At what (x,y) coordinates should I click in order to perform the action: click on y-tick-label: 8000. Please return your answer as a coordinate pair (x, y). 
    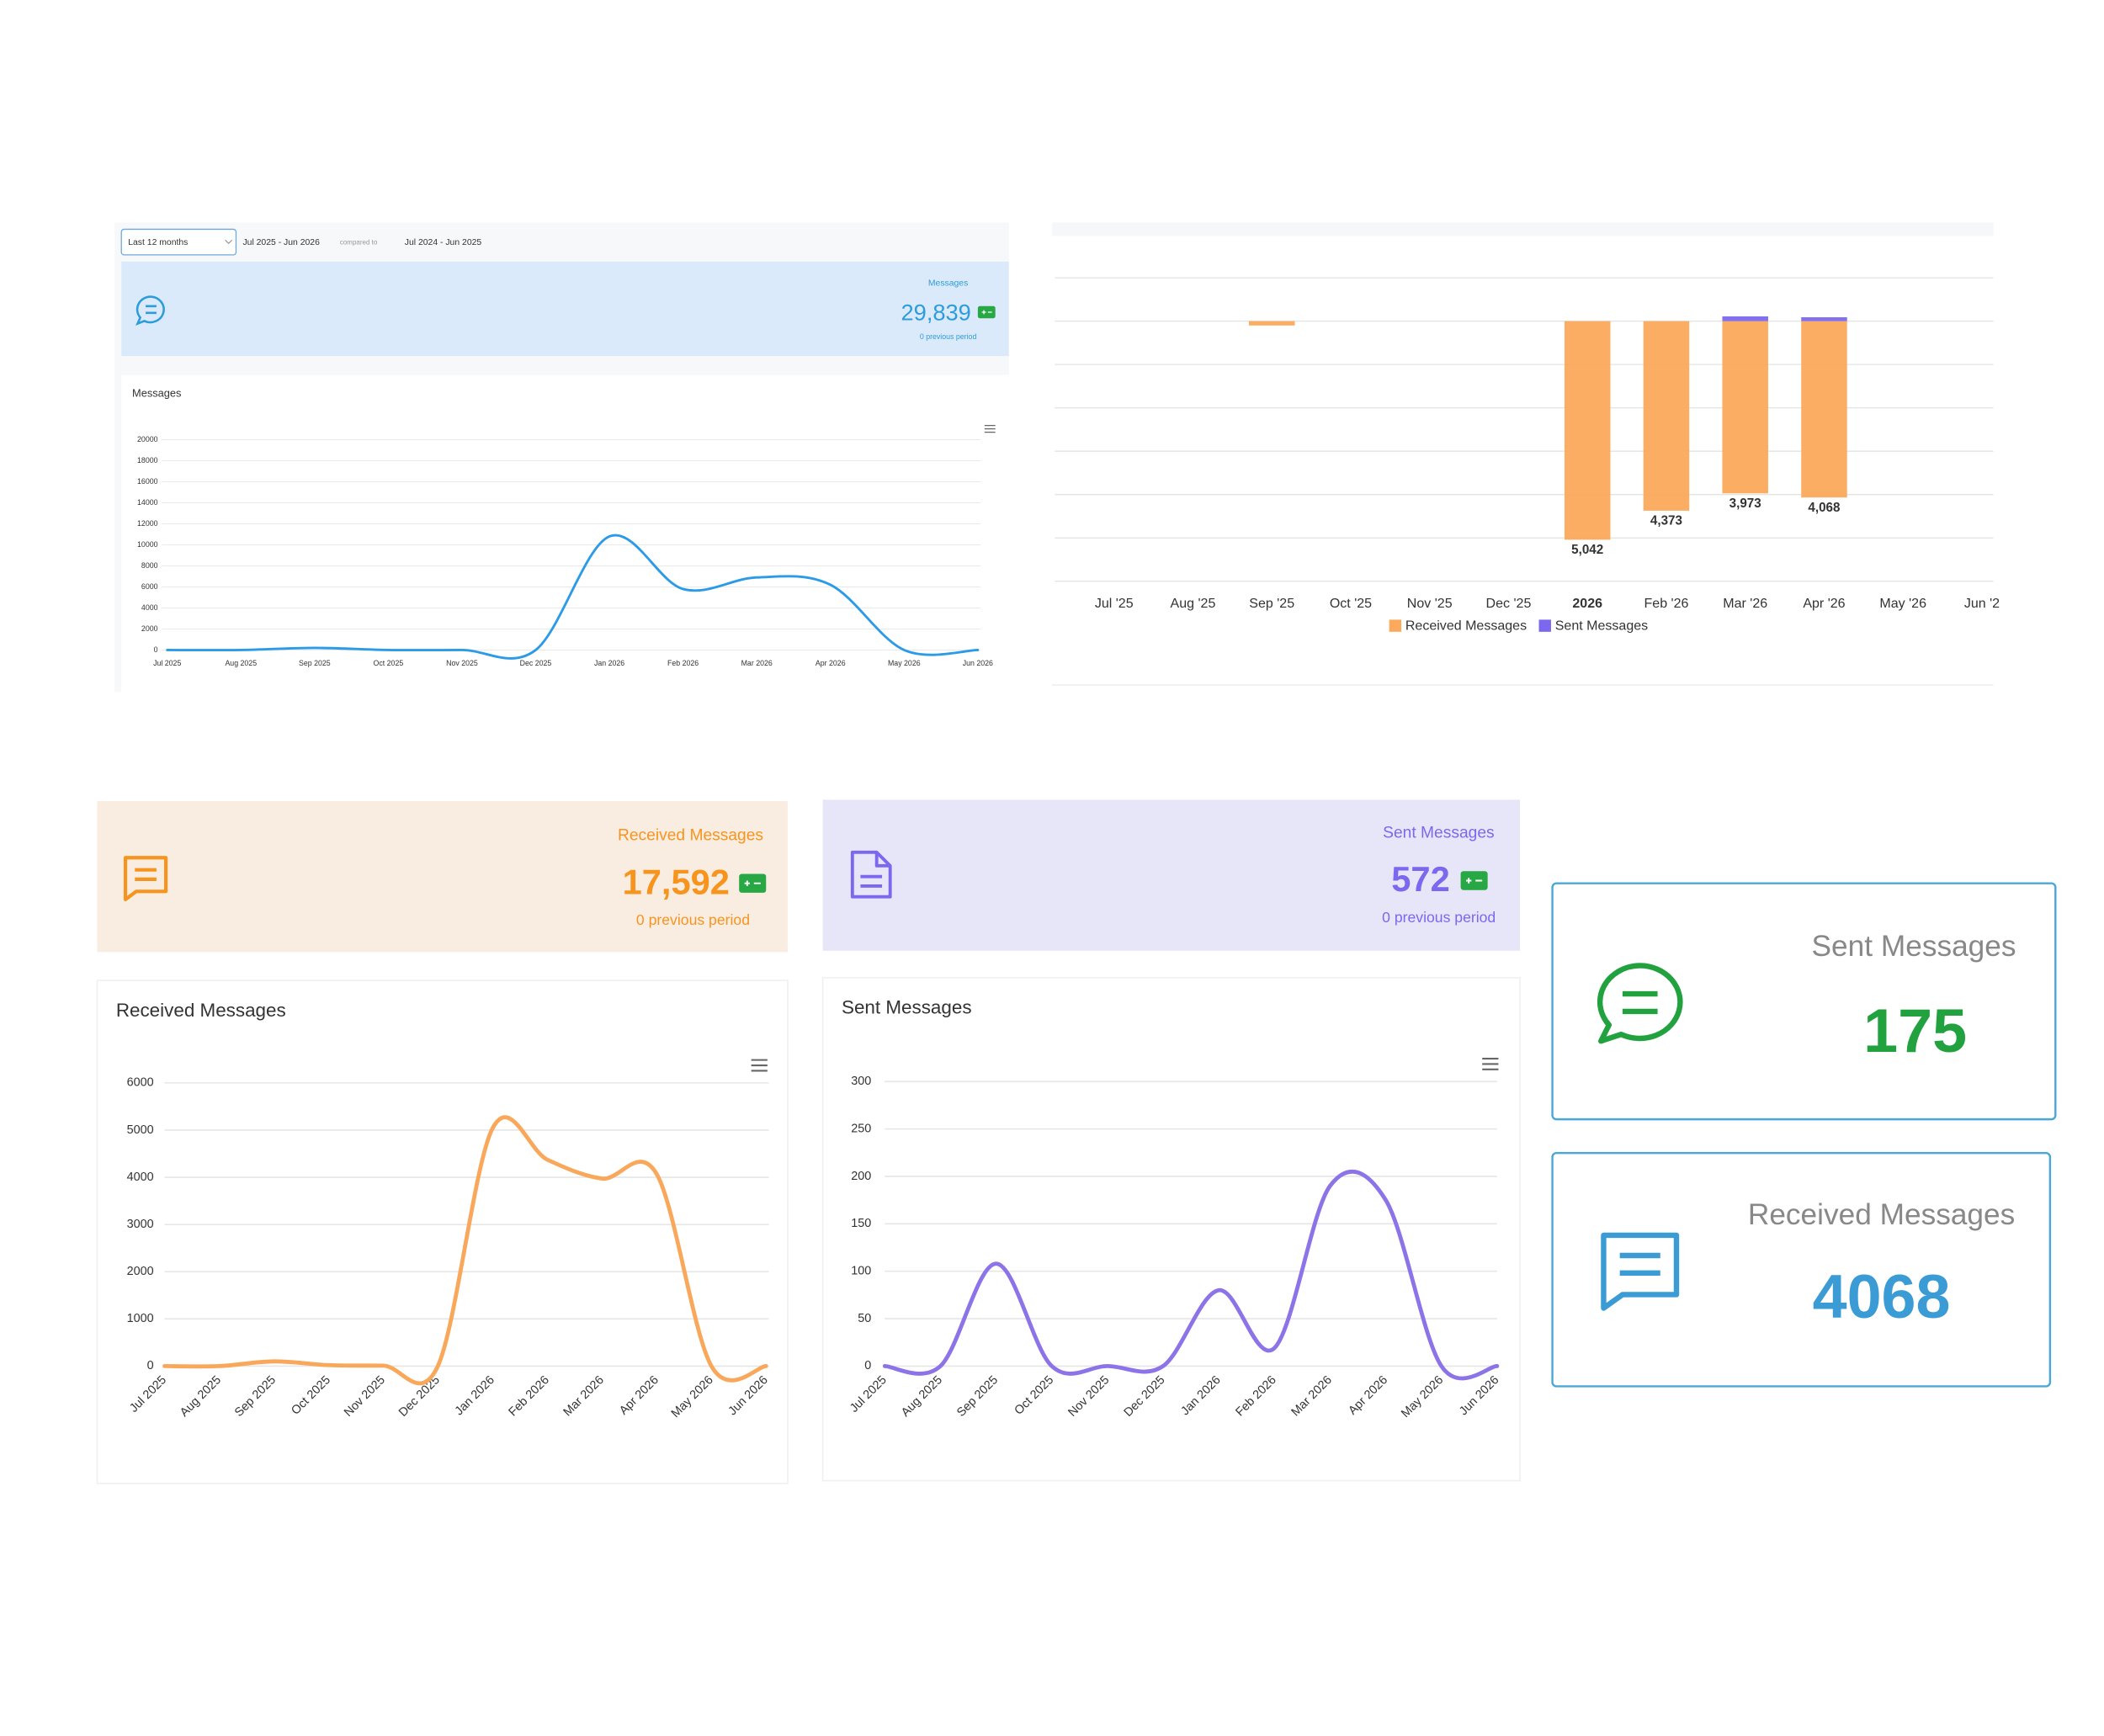
    Looking at the image, I should click on (149, 565).